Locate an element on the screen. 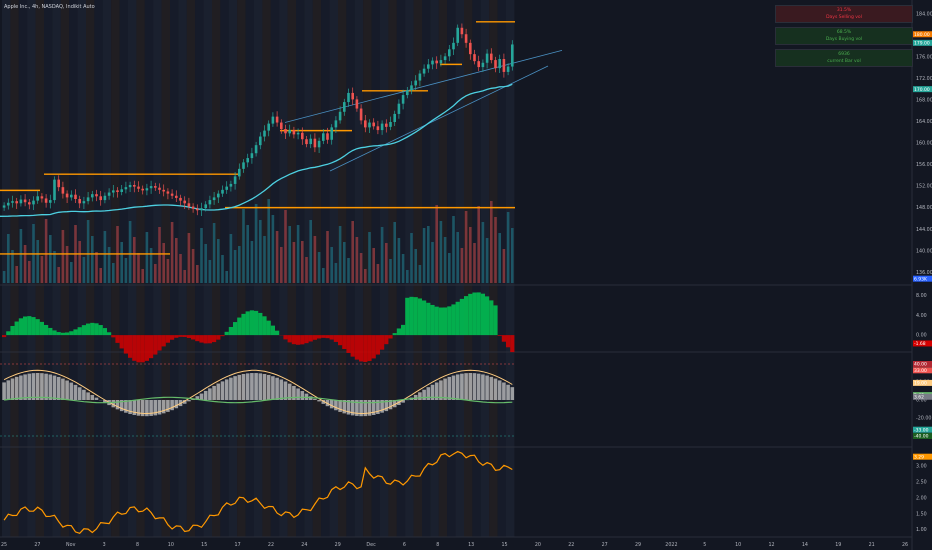  price-tick-label: 176.00 is located at coordinates (924, 57).